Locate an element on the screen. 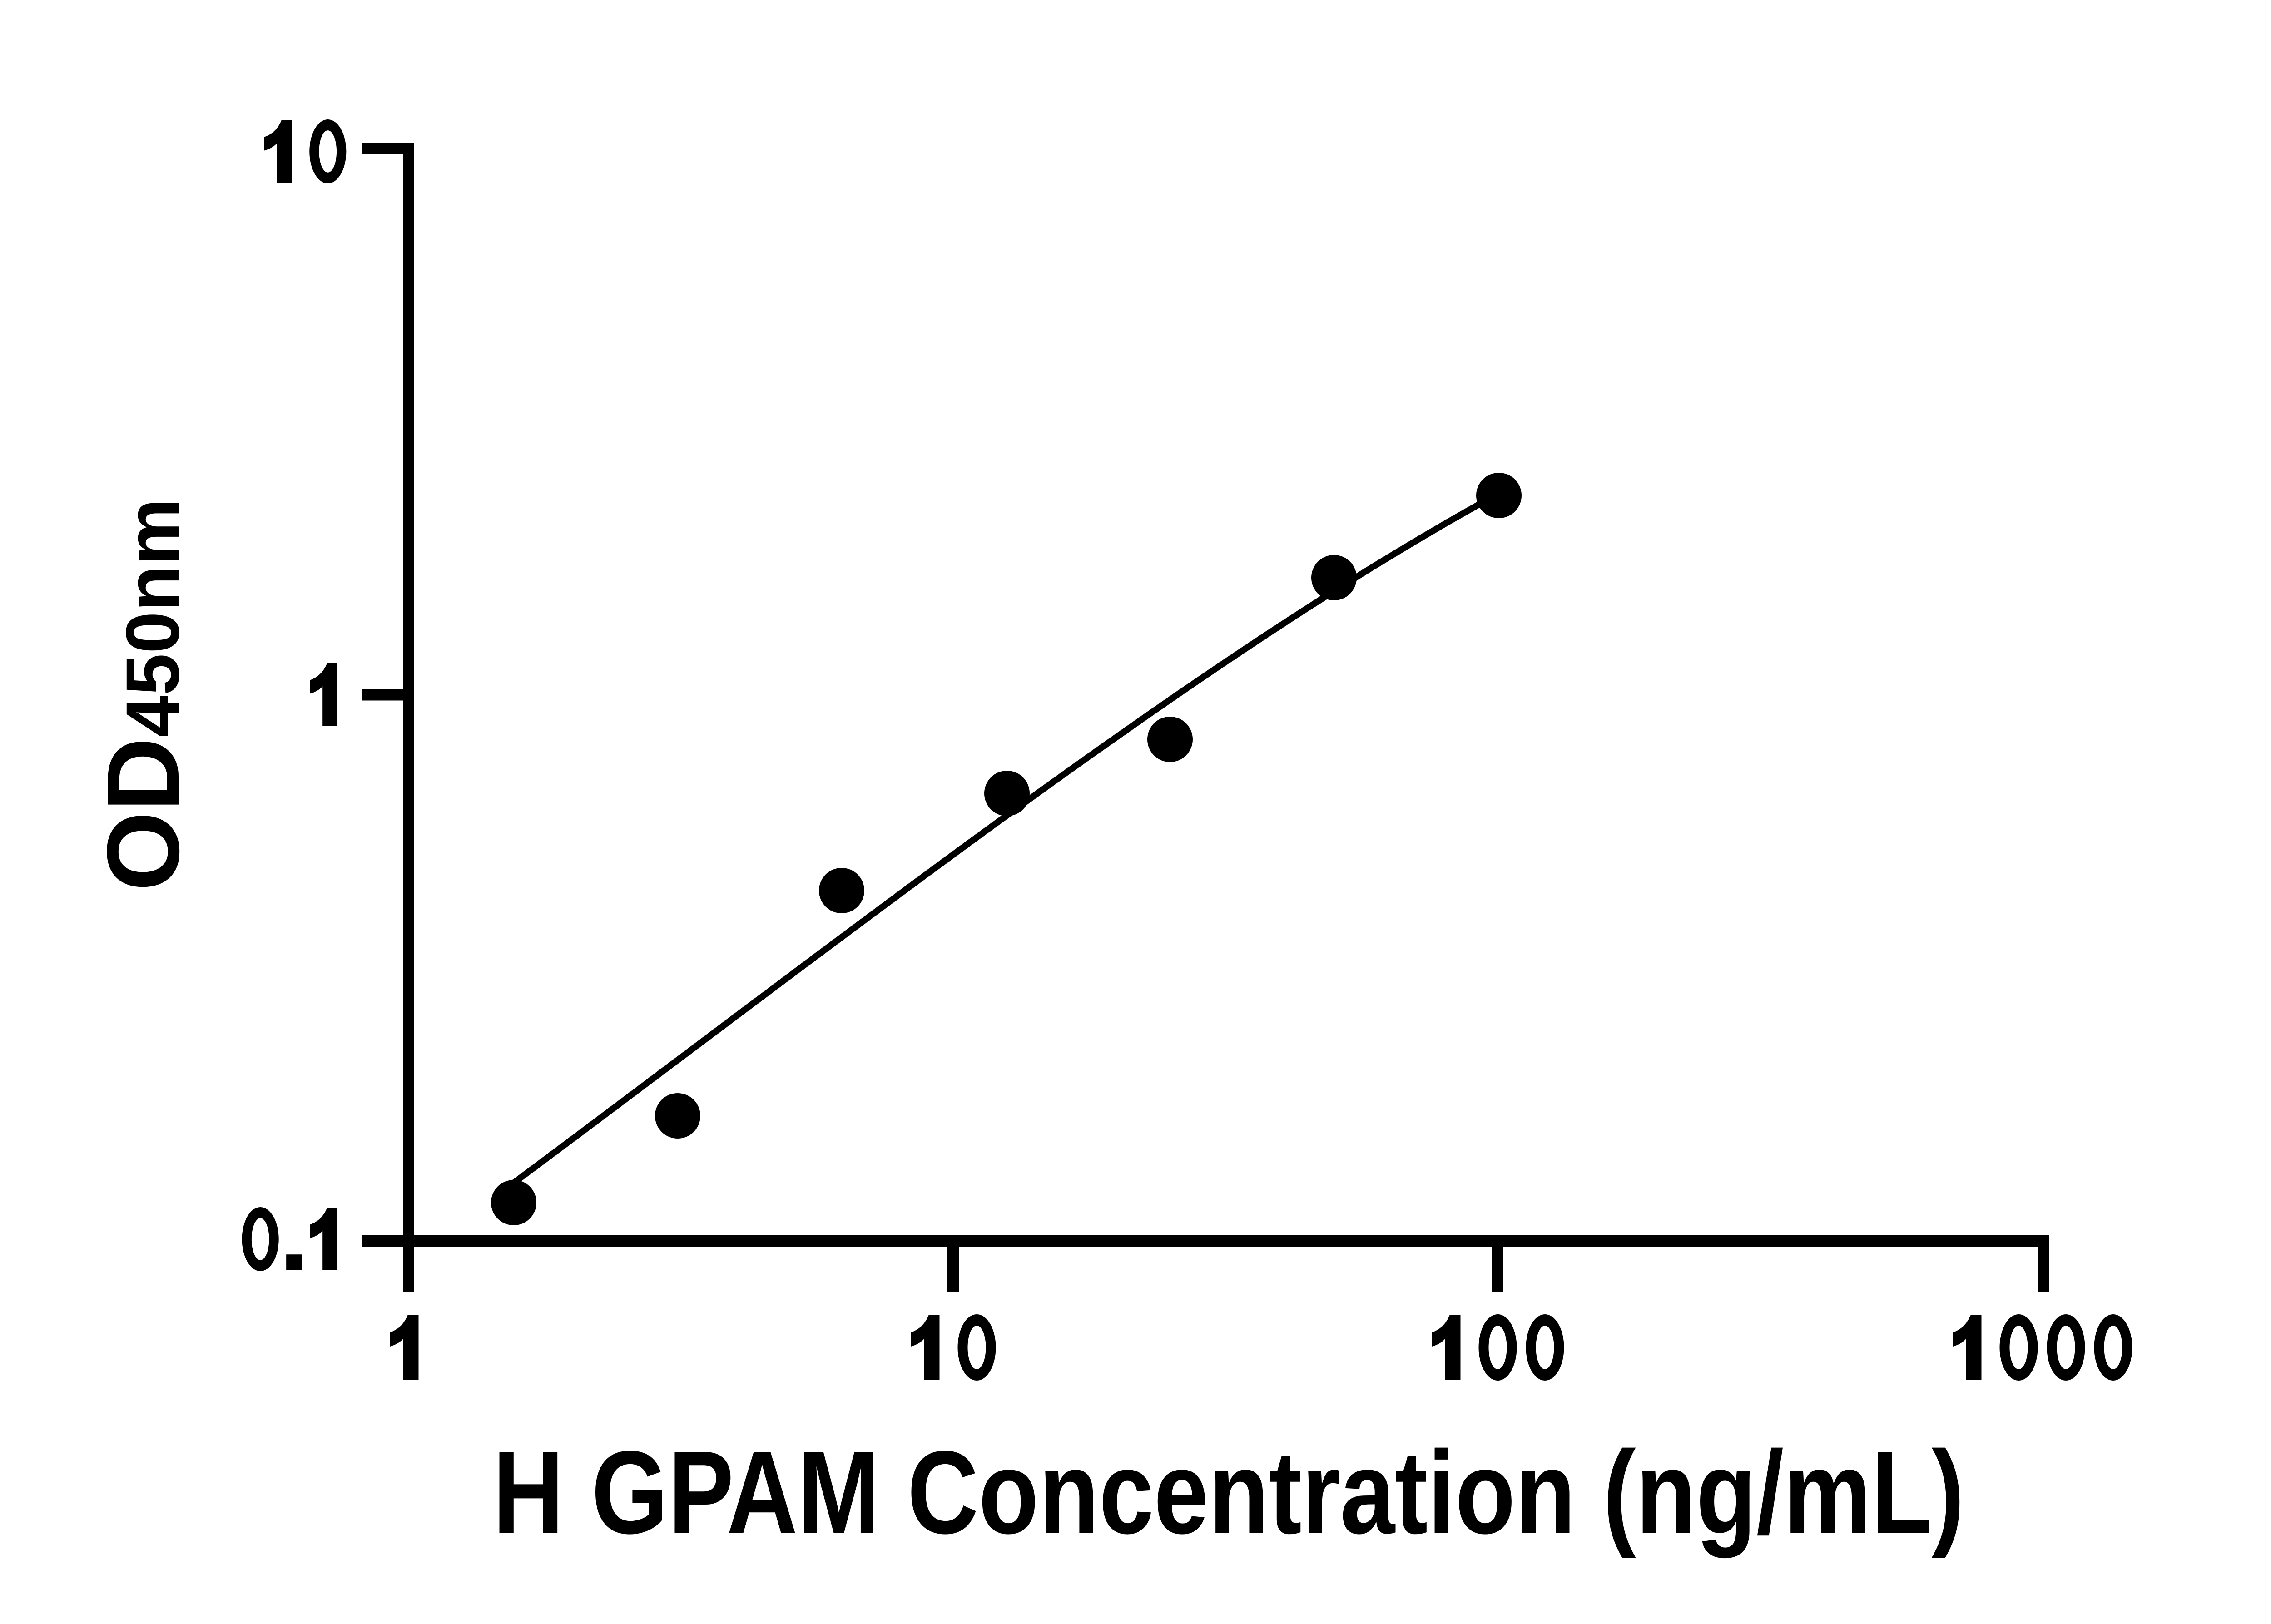  svg-text: OD450nm is located at coordinates (142, 695).